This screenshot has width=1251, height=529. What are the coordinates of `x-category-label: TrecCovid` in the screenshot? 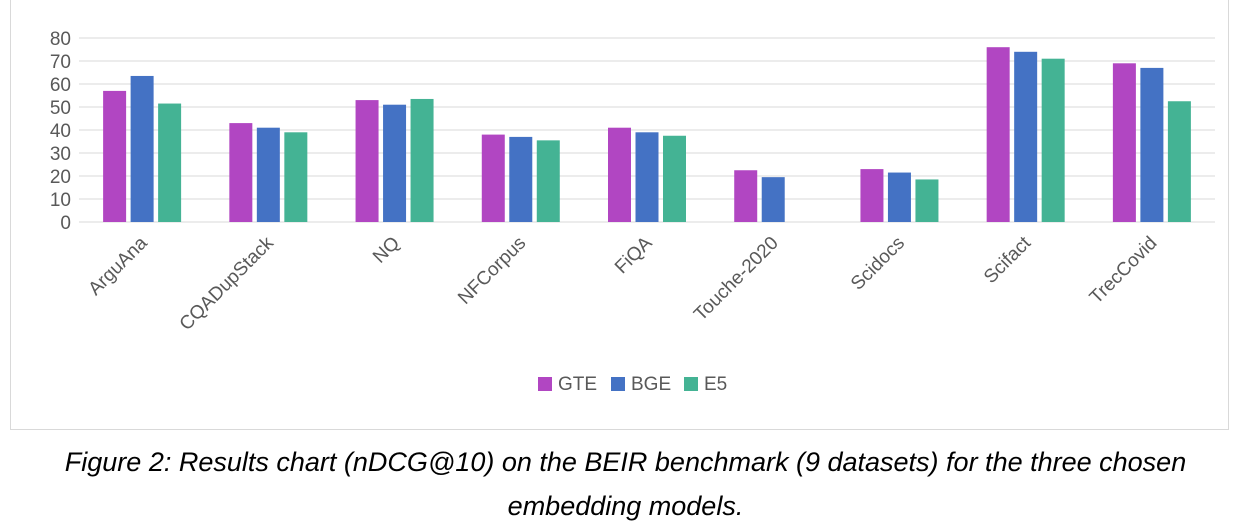 It's located at (1124, 271).